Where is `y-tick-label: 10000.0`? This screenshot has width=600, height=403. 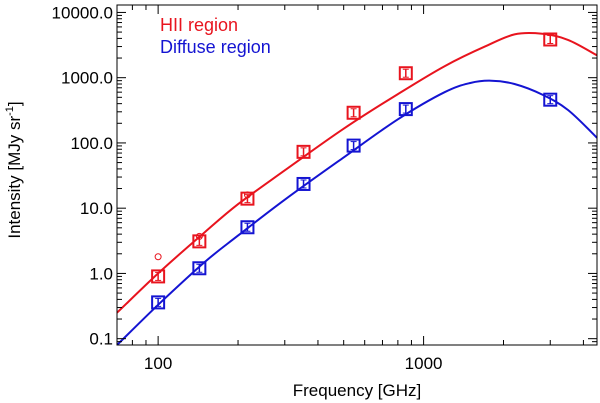
y-tick-label: 10000.0 is located at coordinates (82, 12).